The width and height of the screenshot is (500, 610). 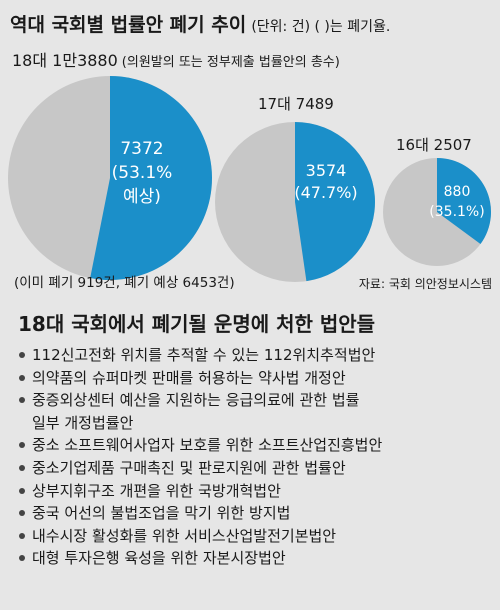 What do you see at coordinates (326, 170) in the screenshot?
I see `slice-data-label: 3574` at bounding box center [326, 170].